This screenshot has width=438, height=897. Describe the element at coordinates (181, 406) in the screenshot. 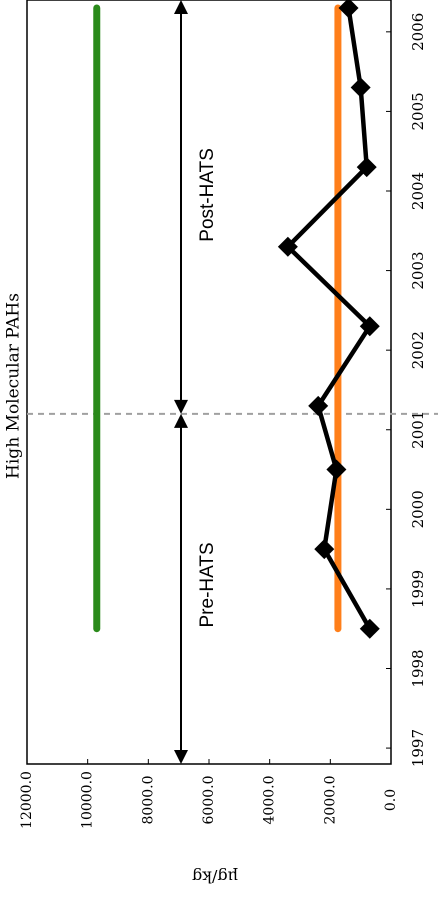

I see `post-hats-arrow-head-bottom` at that location.